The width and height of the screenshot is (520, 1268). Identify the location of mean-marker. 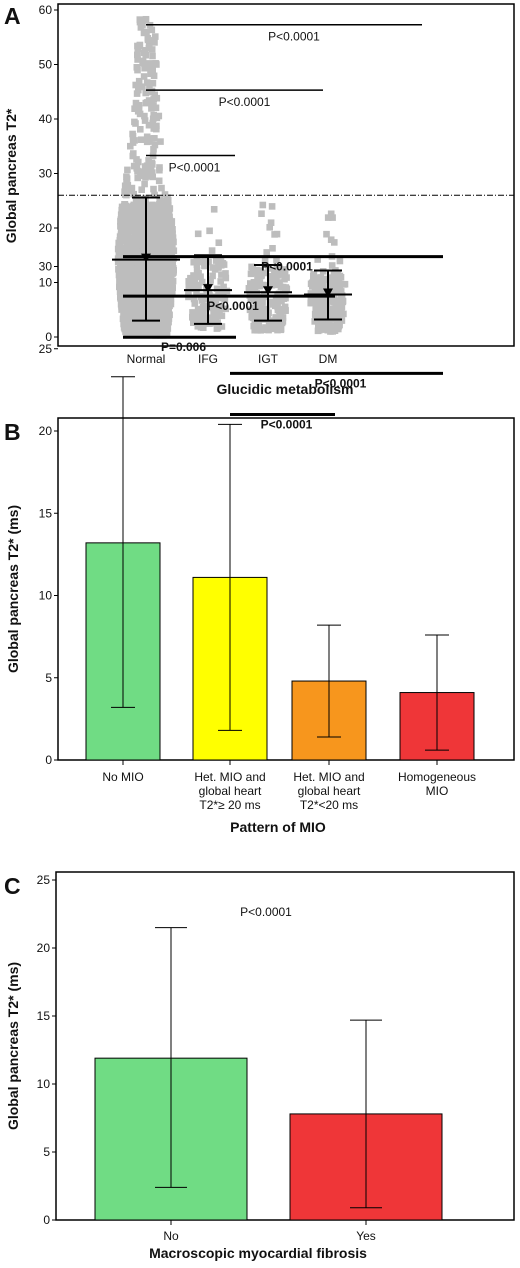
(328, 293).